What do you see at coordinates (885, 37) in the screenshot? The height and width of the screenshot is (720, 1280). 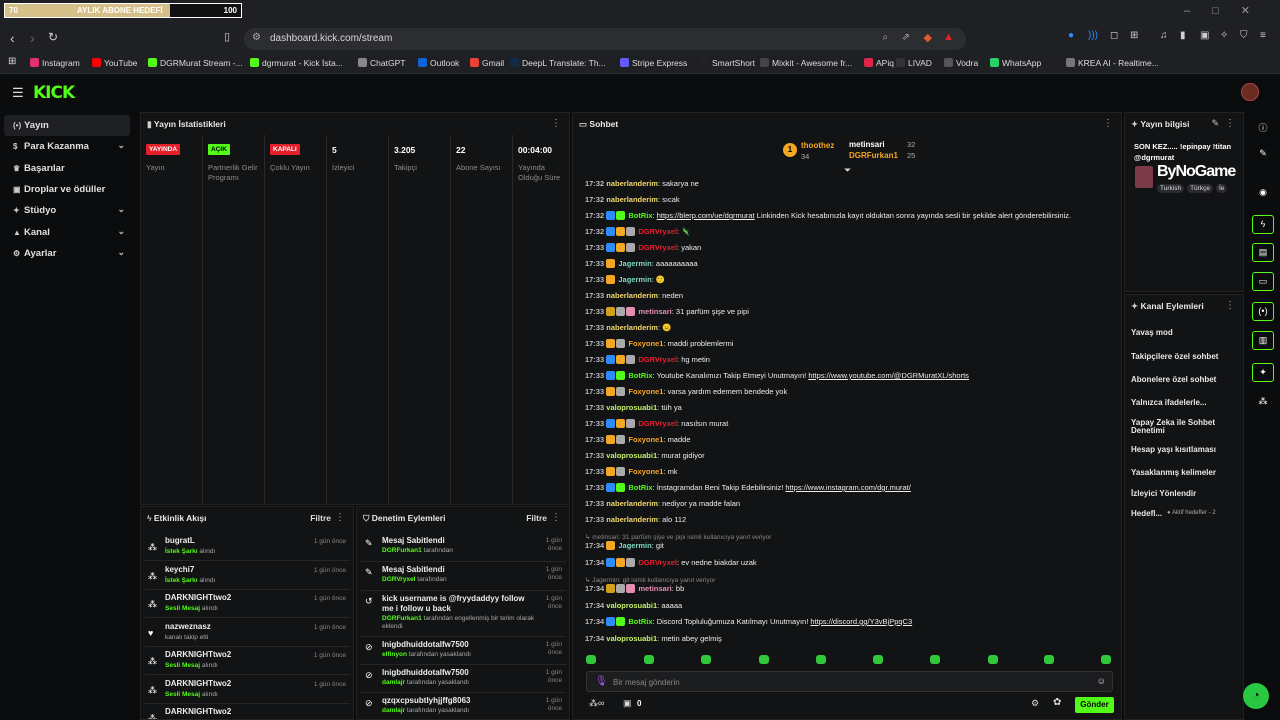 I see `zoom-icon: ⌕` at bounding box center [885, 37].